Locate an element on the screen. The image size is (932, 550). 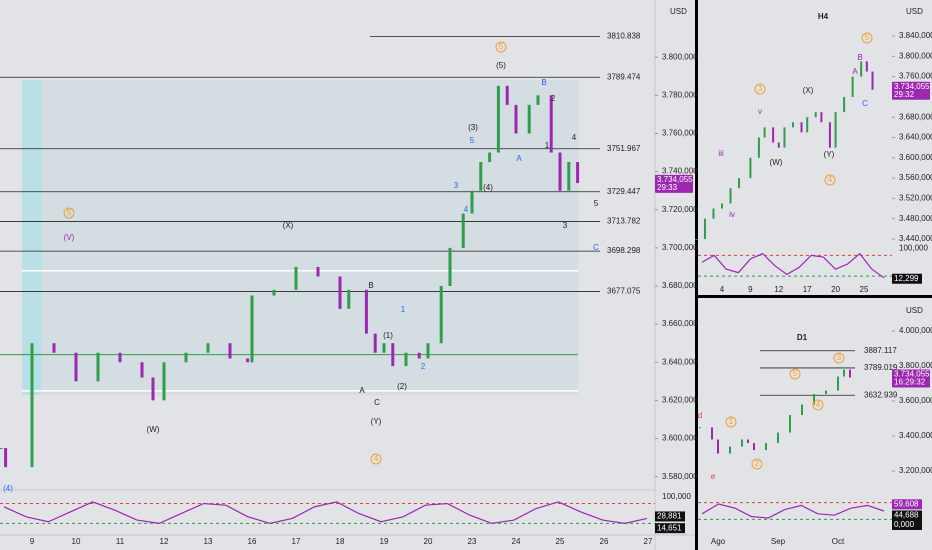
wave-label: v is located at coordinates (760, 111).